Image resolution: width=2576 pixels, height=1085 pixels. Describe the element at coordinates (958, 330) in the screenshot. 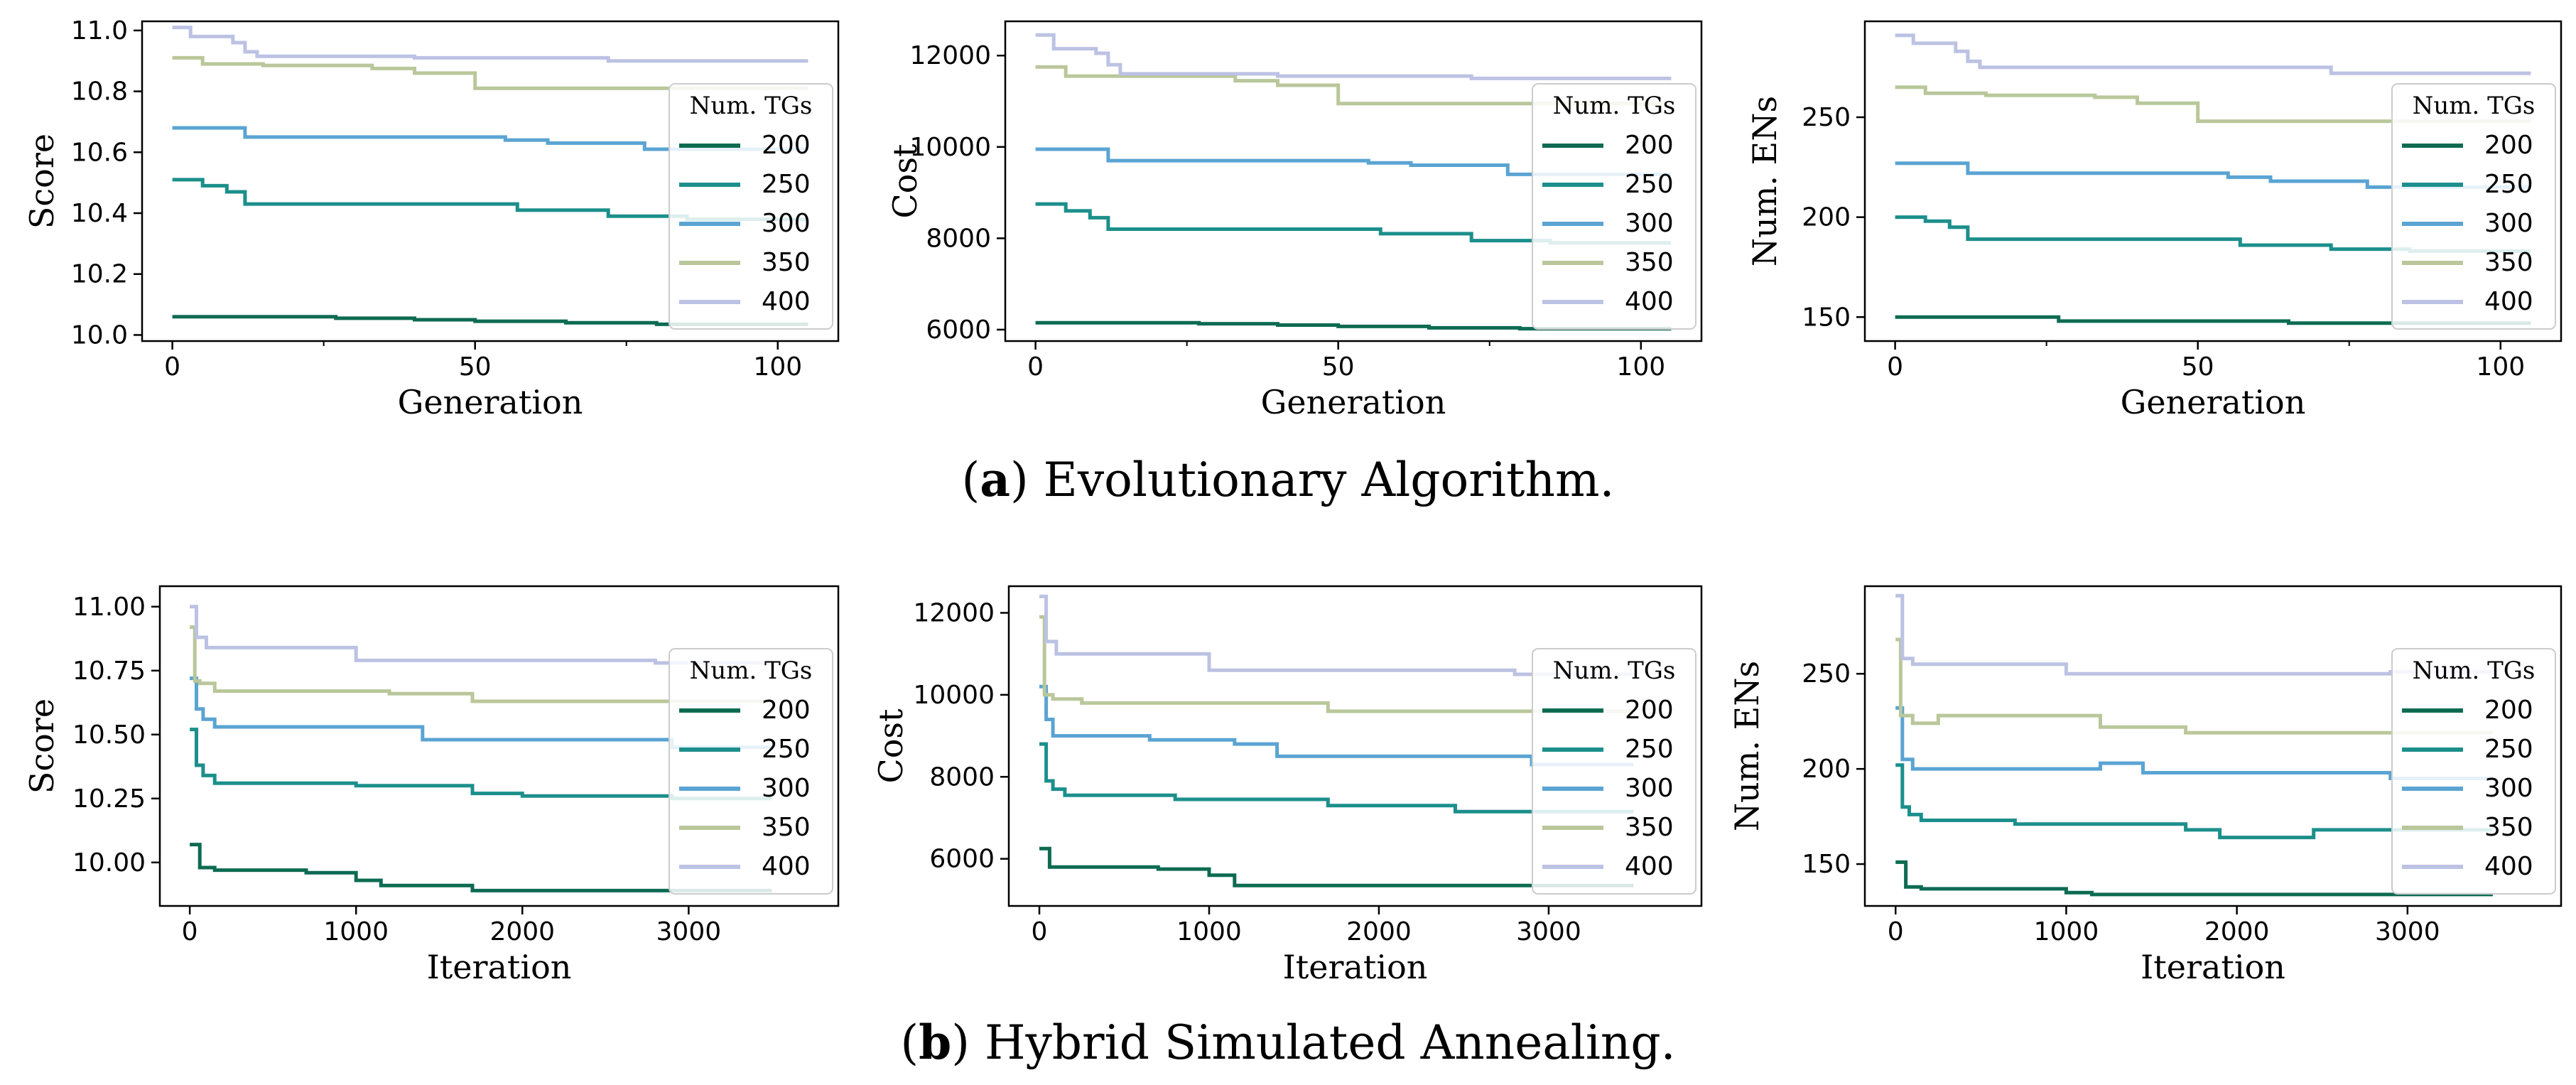

I see `ea-cost-ytick-label: 6000` at that location.